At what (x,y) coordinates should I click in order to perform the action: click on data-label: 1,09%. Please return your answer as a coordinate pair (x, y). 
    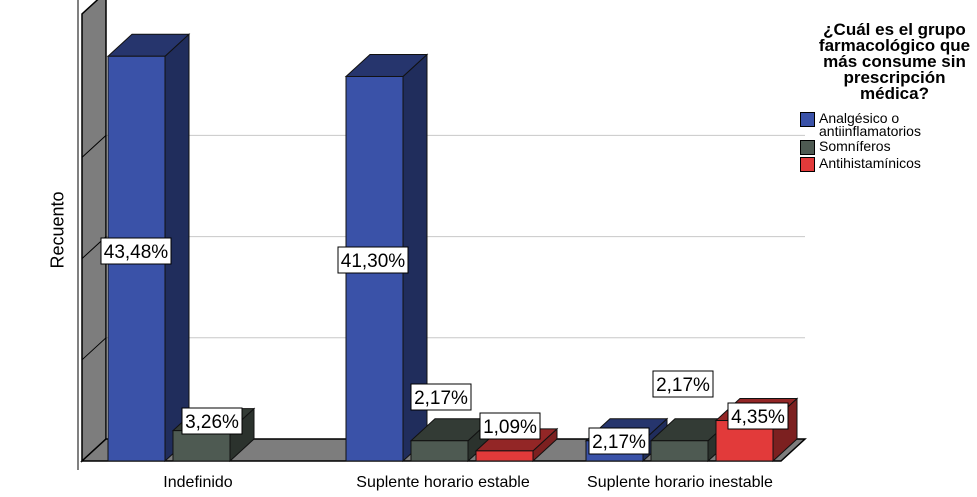
    Looking at the image, I should click on (510, 427).